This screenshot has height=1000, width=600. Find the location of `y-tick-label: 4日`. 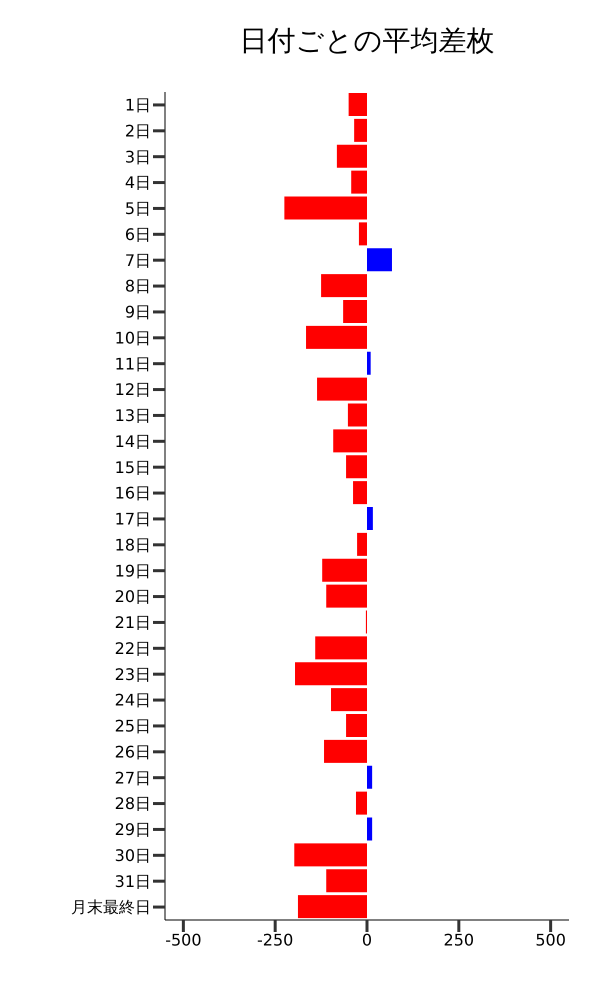

y-tick-label: 4日 is located at coordinates (137, 182).